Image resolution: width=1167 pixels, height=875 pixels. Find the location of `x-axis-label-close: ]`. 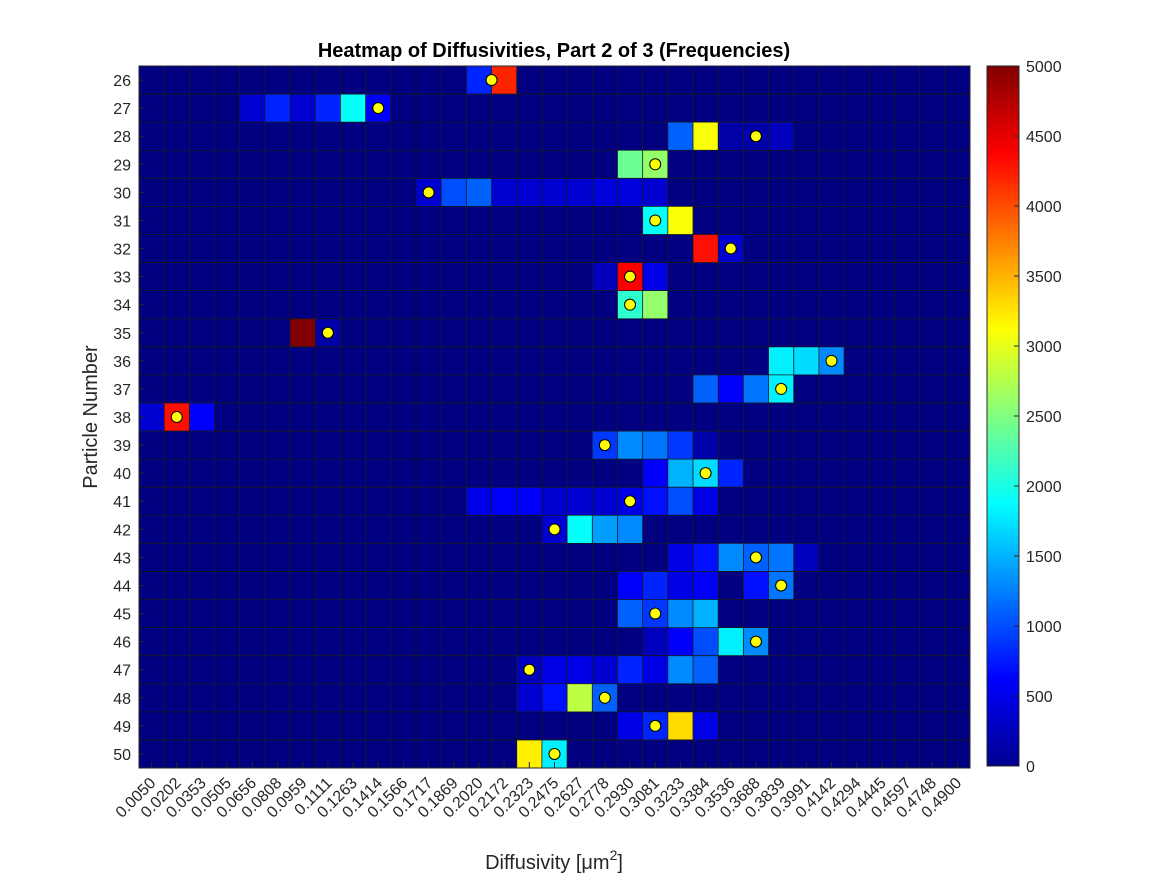

x-axis-label-close: ] is located at coordinates (620, 863).